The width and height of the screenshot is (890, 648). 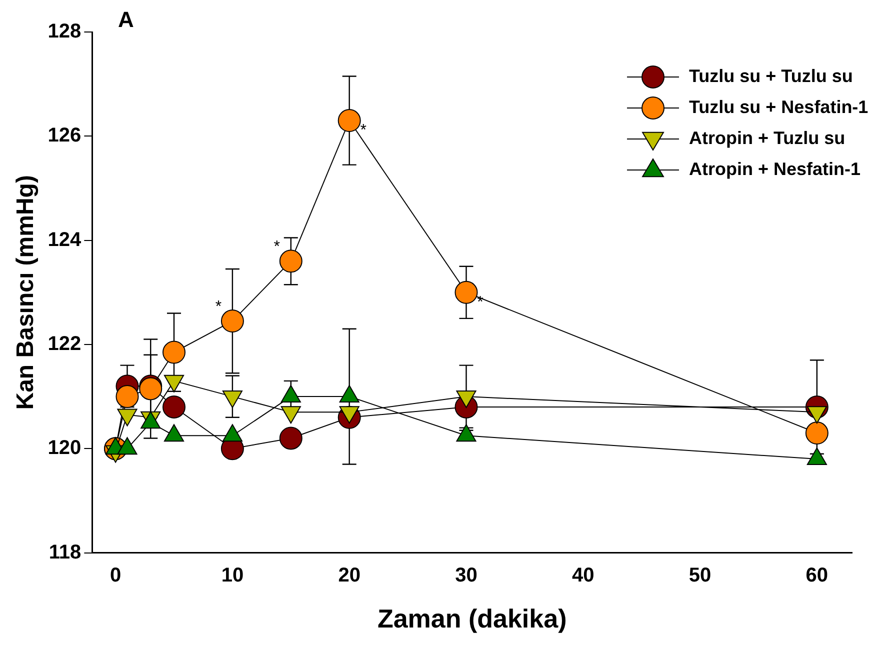 I want to click on legend-label: Atropin + Tuzlu su, so click(x=767, y=138).